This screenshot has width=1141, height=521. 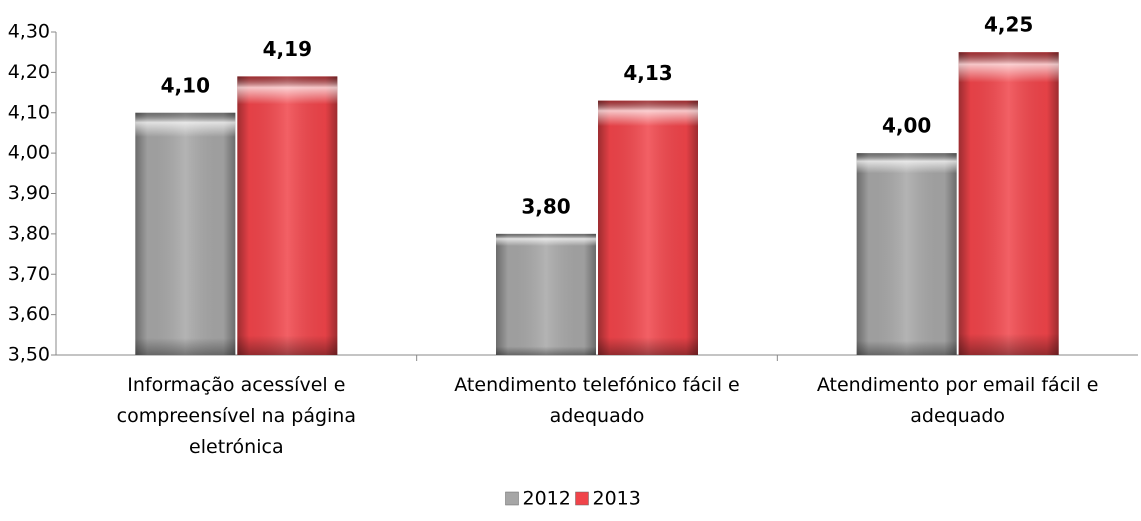 What do you see at coordinates (287, 49) in the screenshot?
I see `data-label: 4,19` at bounding box center [287, 49].